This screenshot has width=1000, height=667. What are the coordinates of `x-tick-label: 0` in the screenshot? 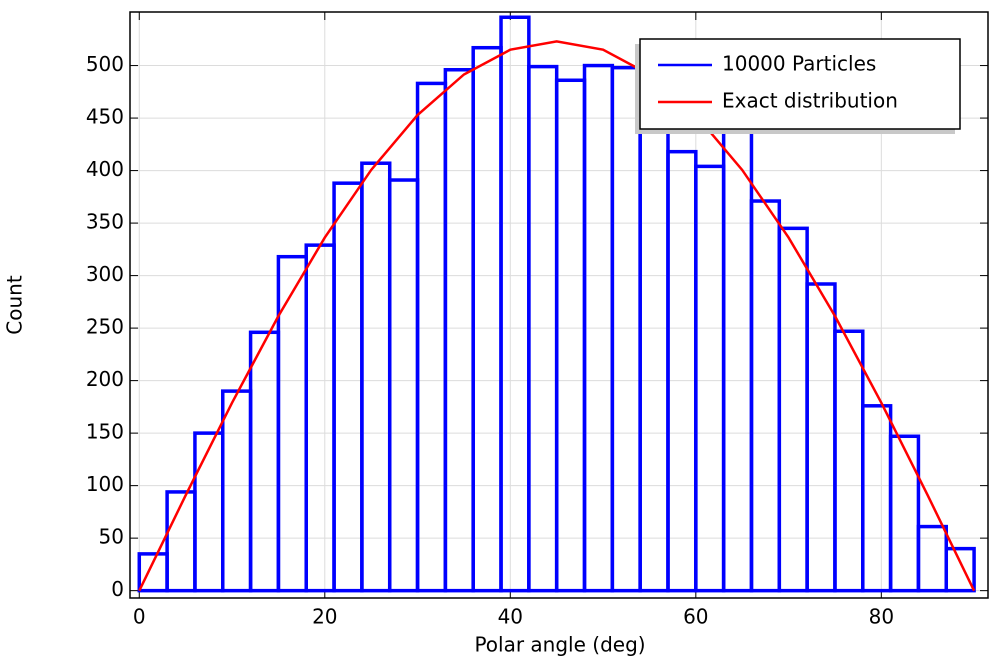 It's located at (139, 617).